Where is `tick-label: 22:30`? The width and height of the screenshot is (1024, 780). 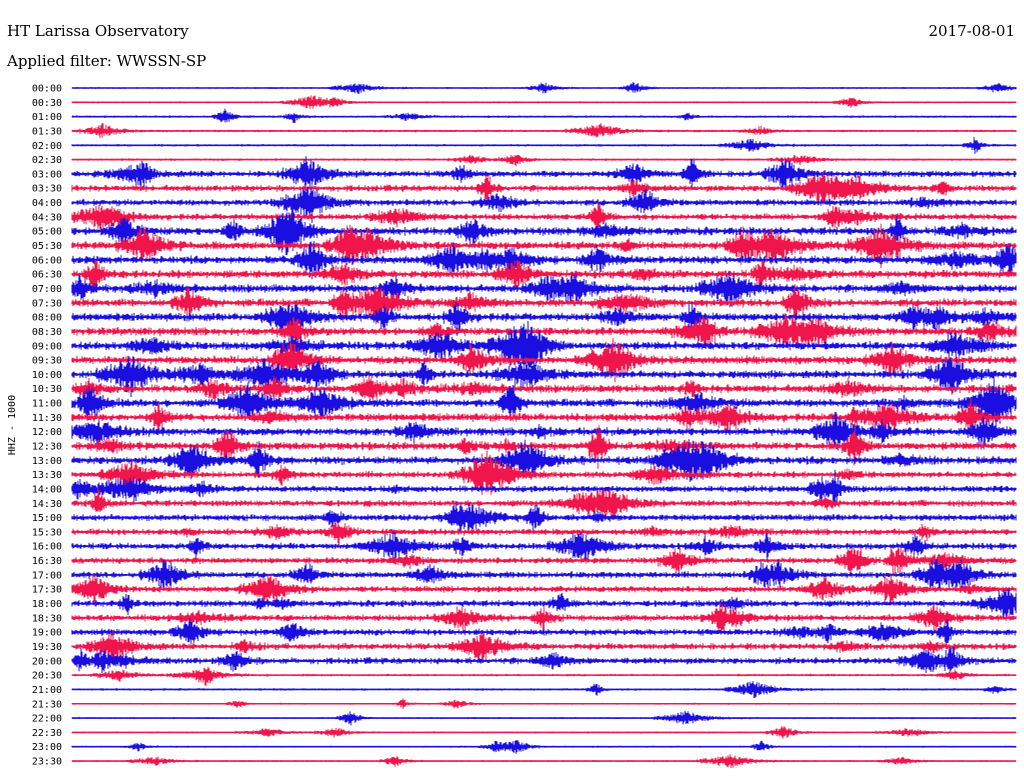
tick-label: 22:30 is located at coordinates (47, 733).